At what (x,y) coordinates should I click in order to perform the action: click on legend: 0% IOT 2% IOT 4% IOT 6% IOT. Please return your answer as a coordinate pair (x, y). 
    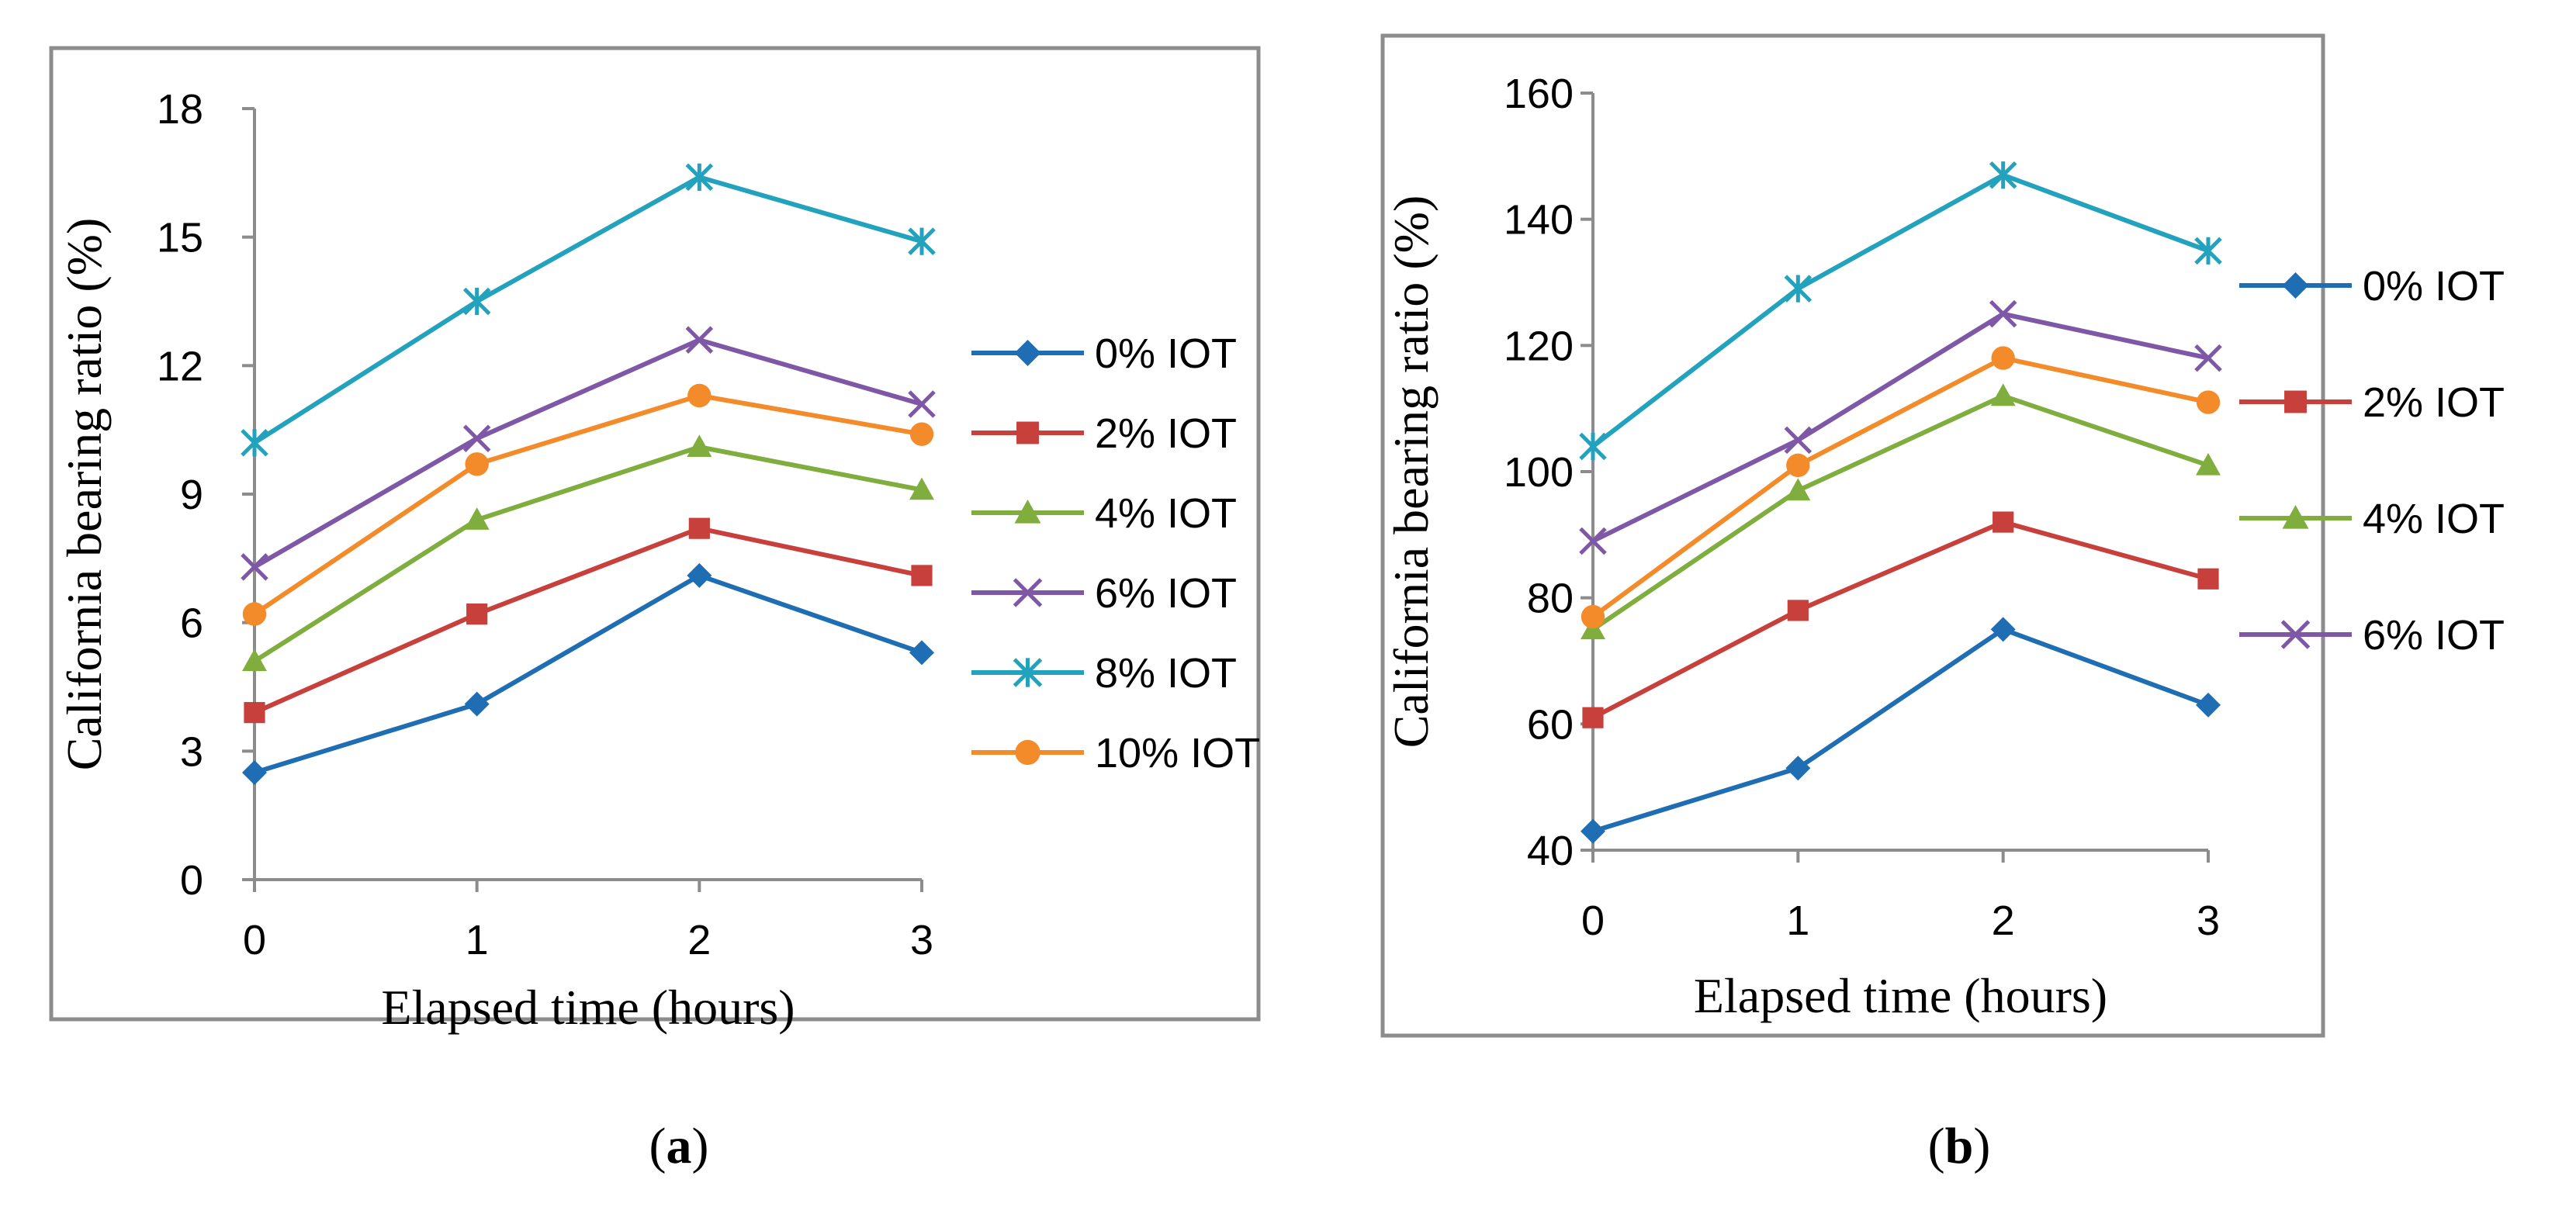
    Looking at the image, I should click on (2372, 461).